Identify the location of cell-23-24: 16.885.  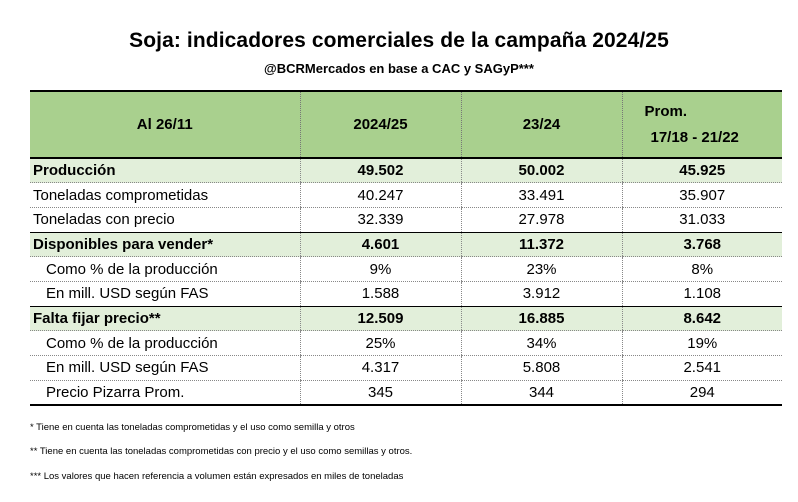
(541, 318).